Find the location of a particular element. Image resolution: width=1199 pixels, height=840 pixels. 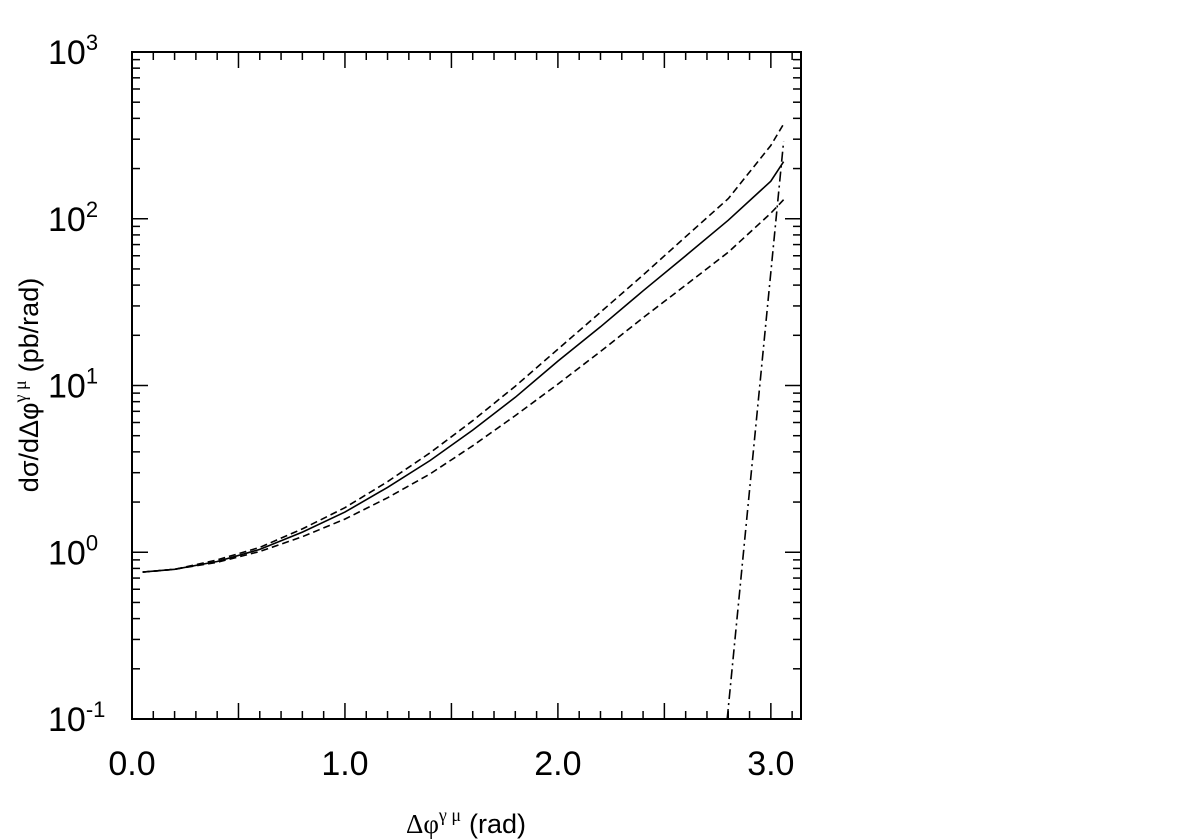

y-tick-label-exp: 1 is located at coordinates (92, 376).